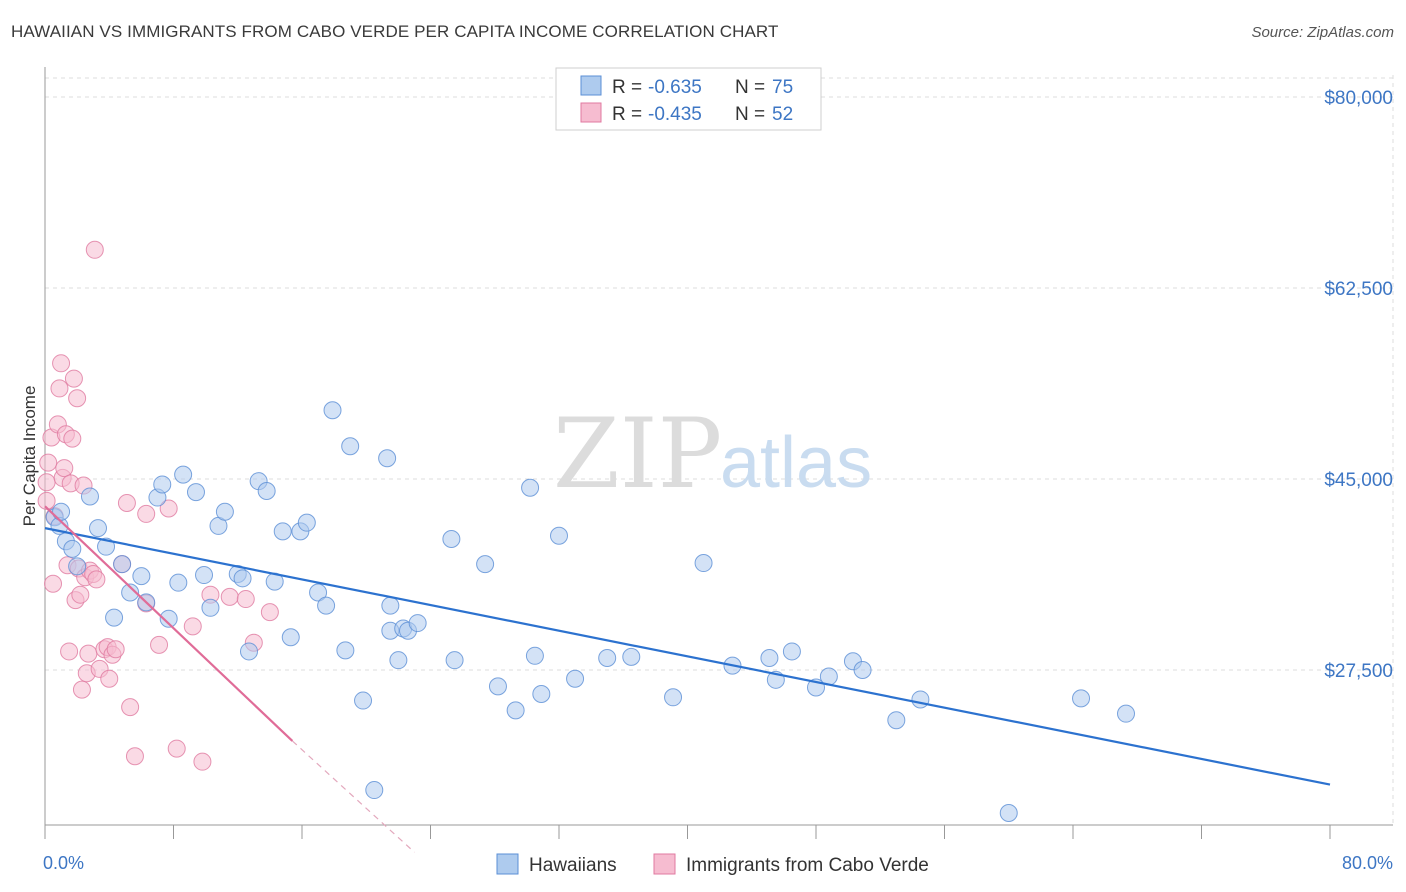 The image size is (1406, 892). Describe the element at coordinates (1367, 863) in the screenshot. I see `x-tick-label-right: 80.0%` at that location.